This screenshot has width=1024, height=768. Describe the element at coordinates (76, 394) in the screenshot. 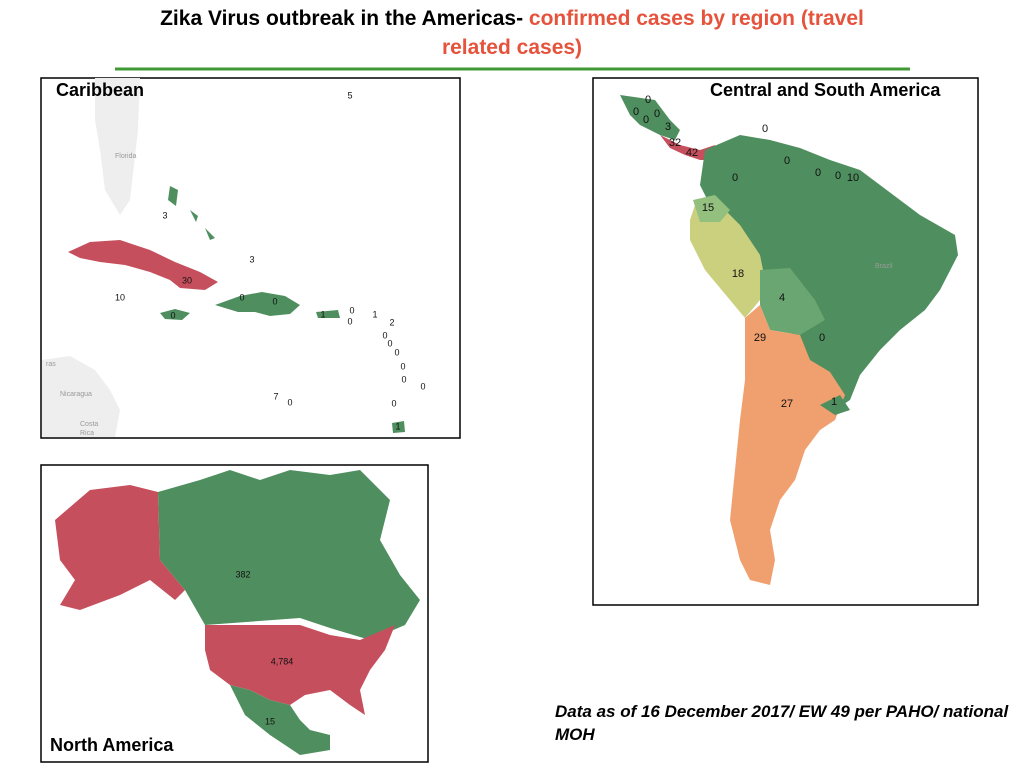

I see `place-name: Nicaragua` at that location.